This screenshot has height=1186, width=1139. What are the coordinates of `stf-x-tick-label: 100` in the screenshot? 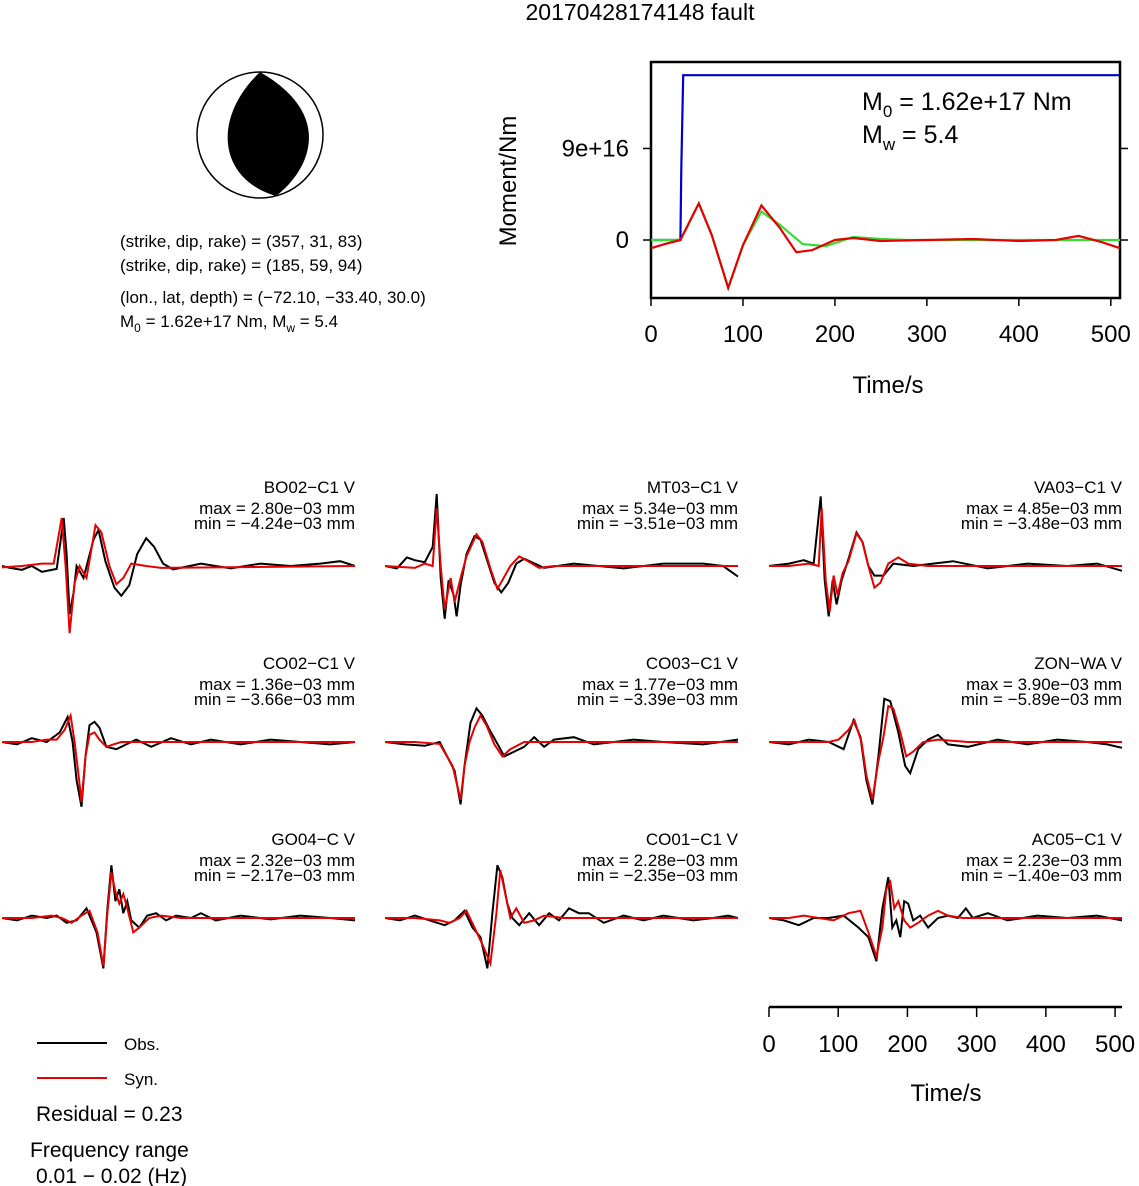 It's located at (743, 334).